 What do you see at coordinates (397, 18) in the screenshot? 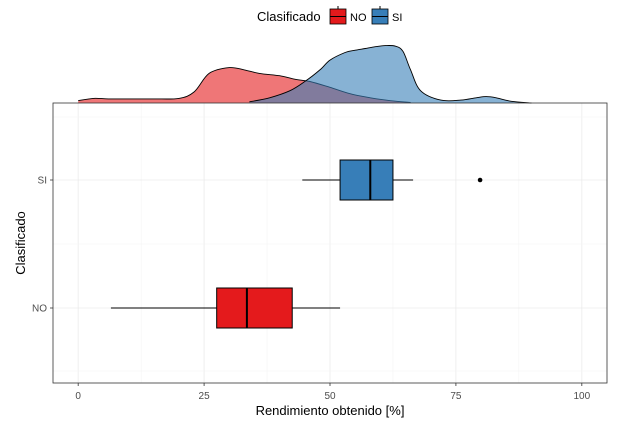
I see `legend-label-si: SI` at bounding box center [397, 18].